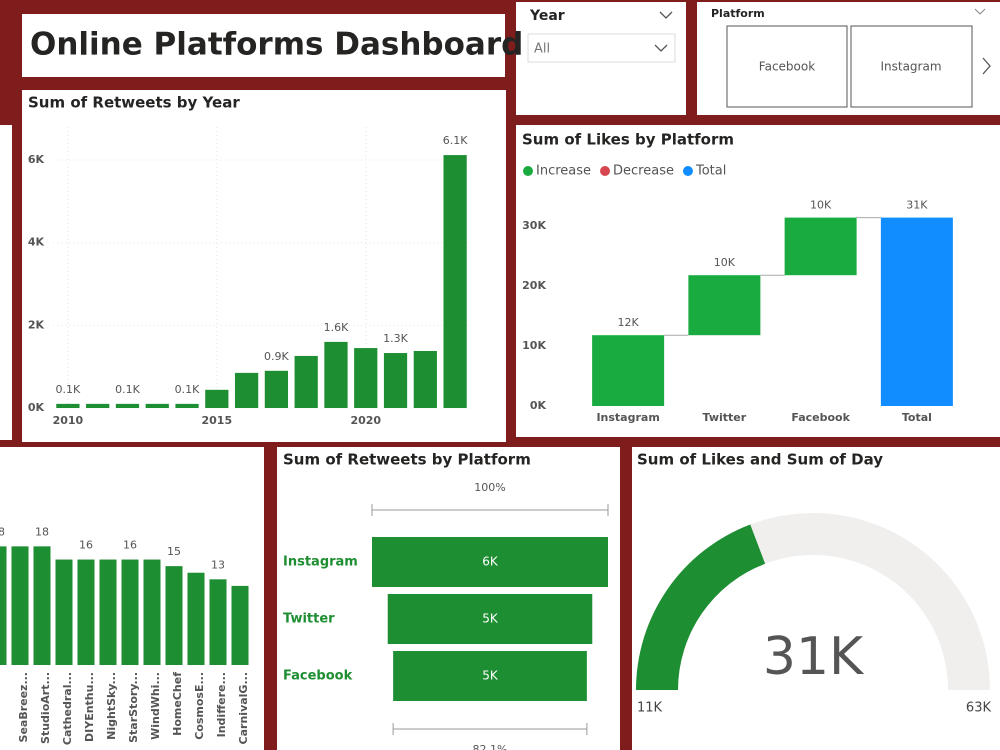 The image size is (1000, 750). I want to click on tile-label: Facebook, so click(787, 67).